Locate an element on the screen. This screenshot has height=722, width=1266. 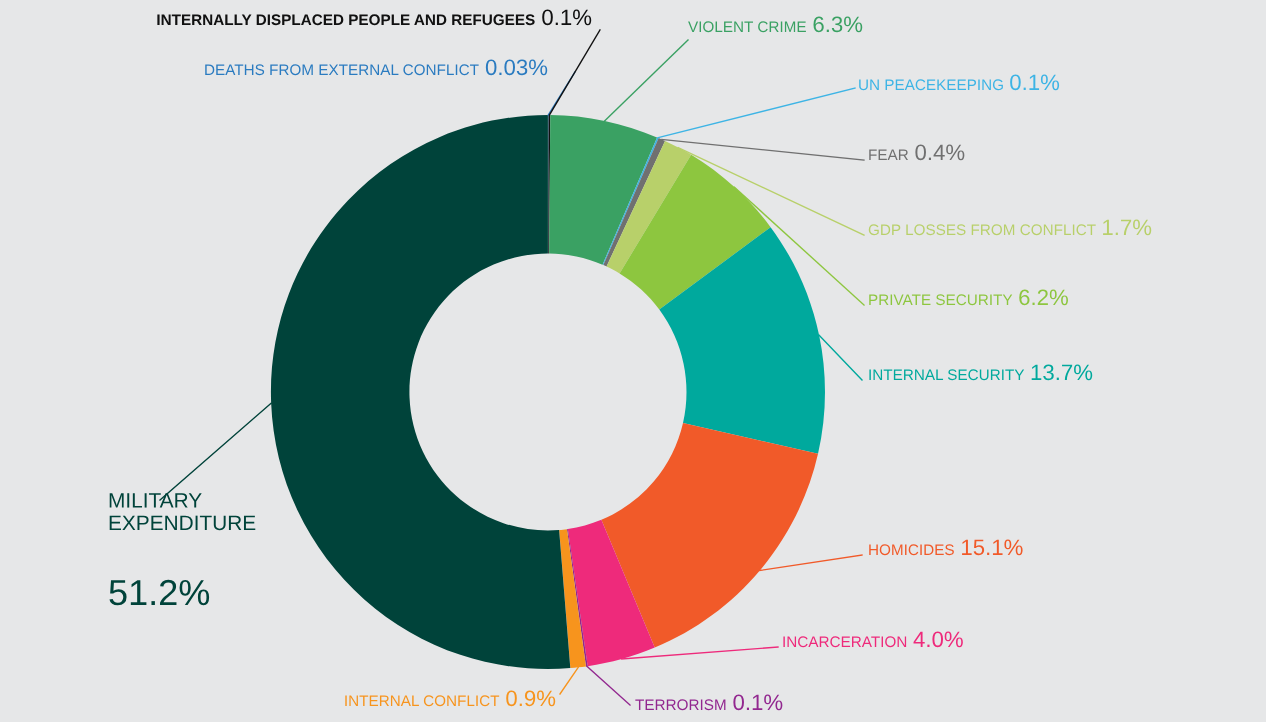
slice-label: MILITARY EXPENDITURE is located at coordinates (182, 512).